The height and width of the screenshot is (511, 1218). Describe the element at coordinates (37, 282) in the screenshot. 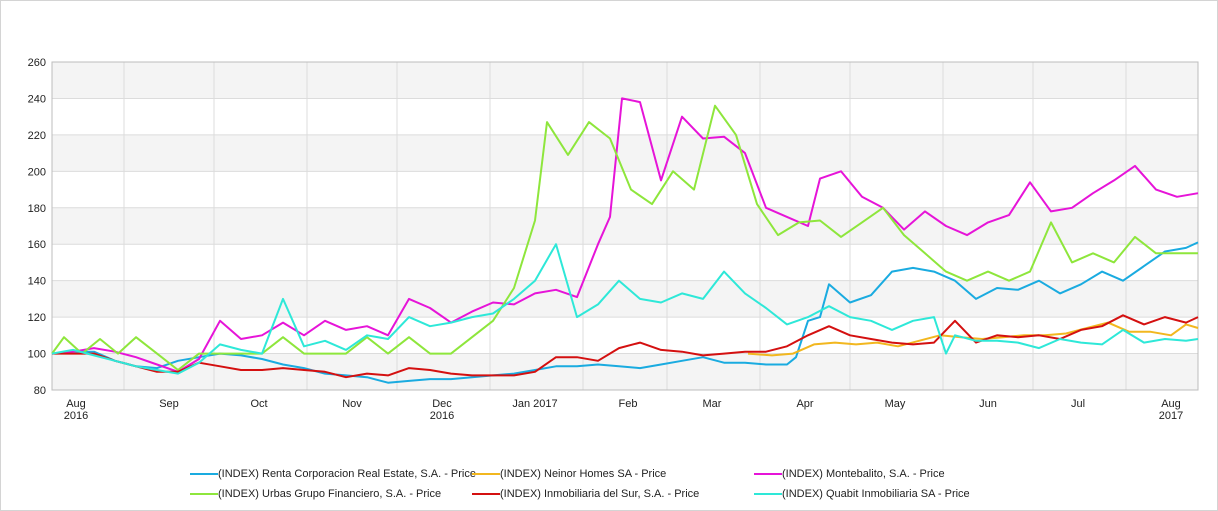

I see `y-tick-label: 140` at that location.